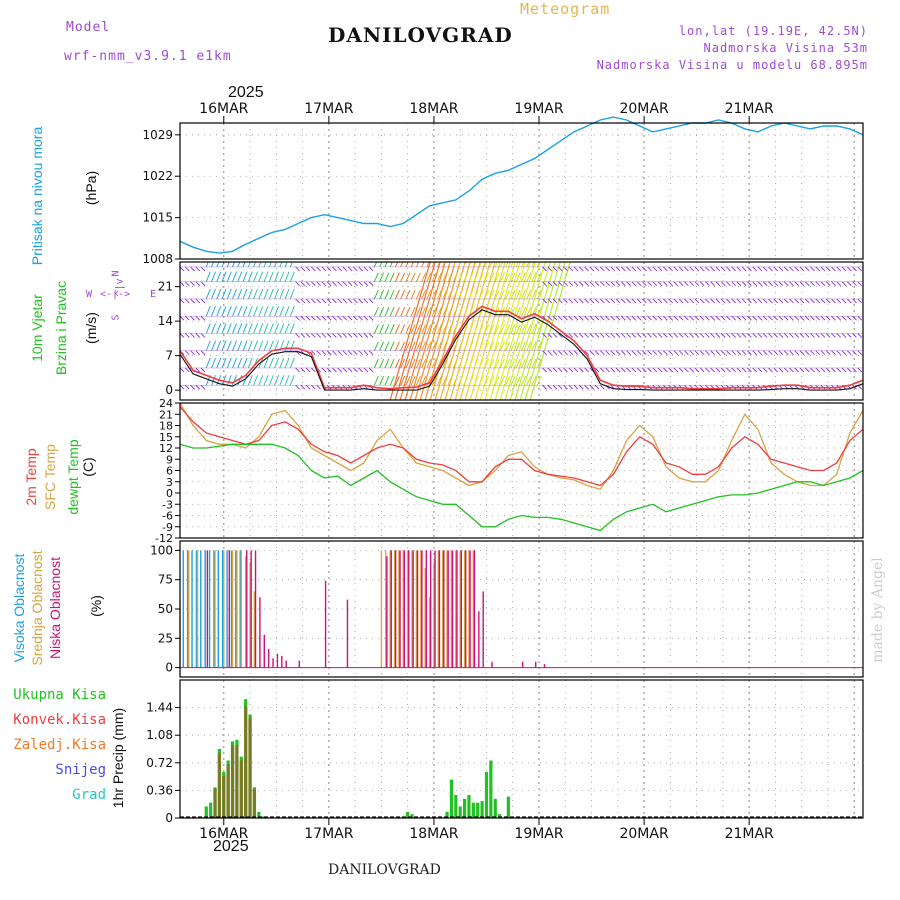 The image size is (900, 900). What do you see at coordinates (59, 745) in the screenshot?
I see `legend-freezing-rain: Zaledj.Kisa` at bounding box center [59, 745].